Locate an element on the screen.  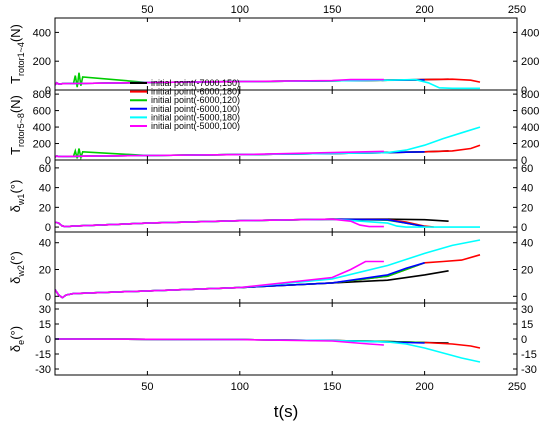
legend-label: initial point(-5000,180) is located at coordinates (195, 117).